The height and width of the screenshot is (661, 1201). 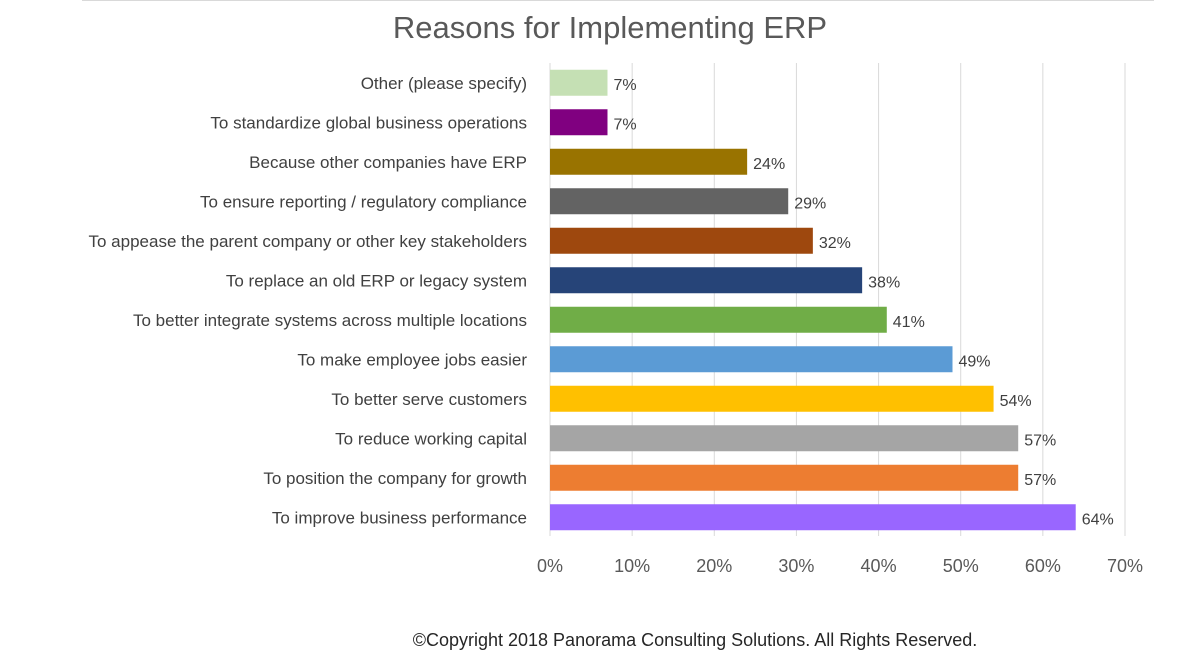 What do you see at coordinates (769, 164) in the screenshot?
I see `data-label: 24%` at bounding box center [769, 164].